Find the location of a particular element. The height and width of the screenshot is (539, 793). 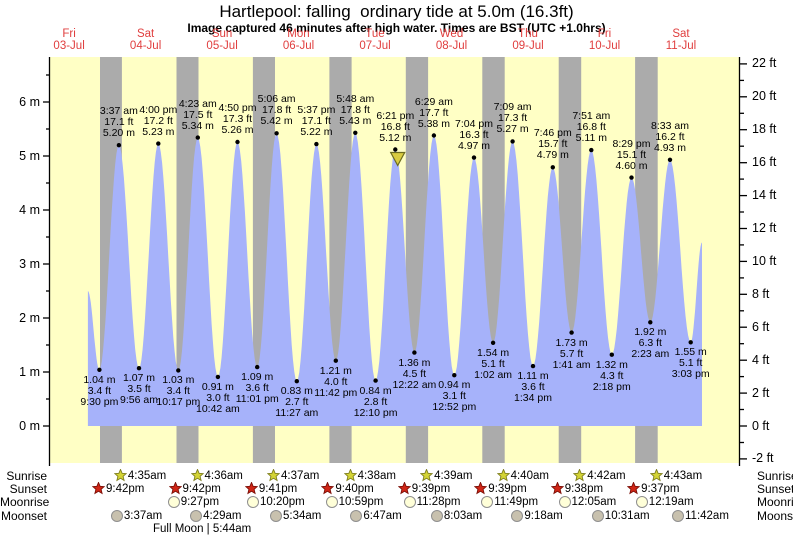

high-tide-annotation: 5:48 am 17.8 ft 5.43 m is located at coordinates (355, 109).